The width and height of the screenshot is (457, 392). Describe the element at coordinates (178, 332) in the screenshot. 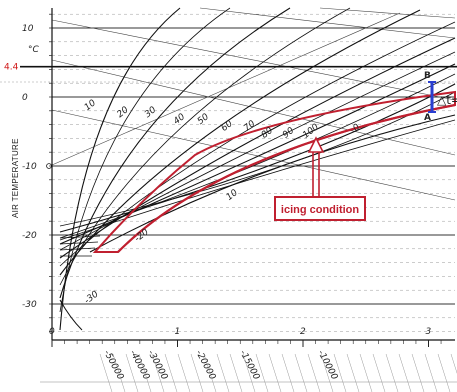

I see `x-tick-label: 1` at that location.